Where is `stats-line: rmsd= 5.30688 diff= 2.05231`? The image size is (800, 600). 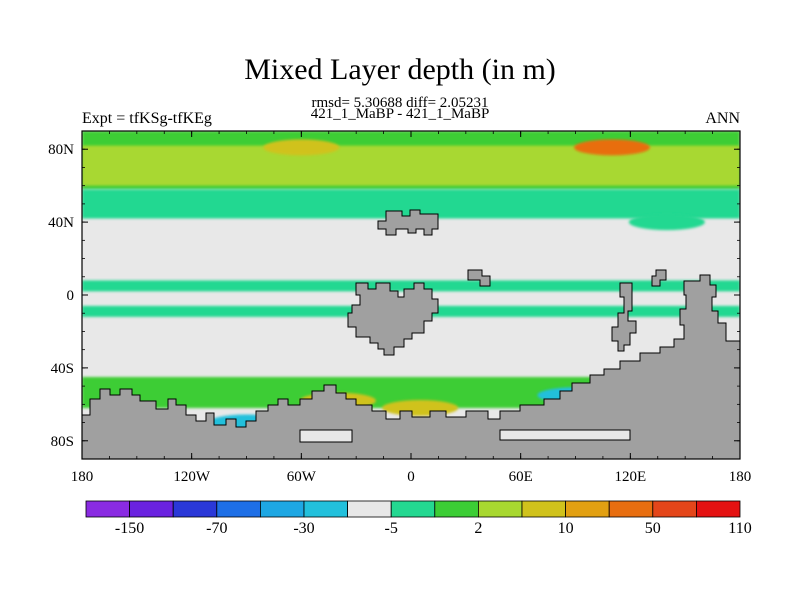
stats-line: rmsd= 5.30688 diff= 2.05231 is located at coordinates (400, 103).